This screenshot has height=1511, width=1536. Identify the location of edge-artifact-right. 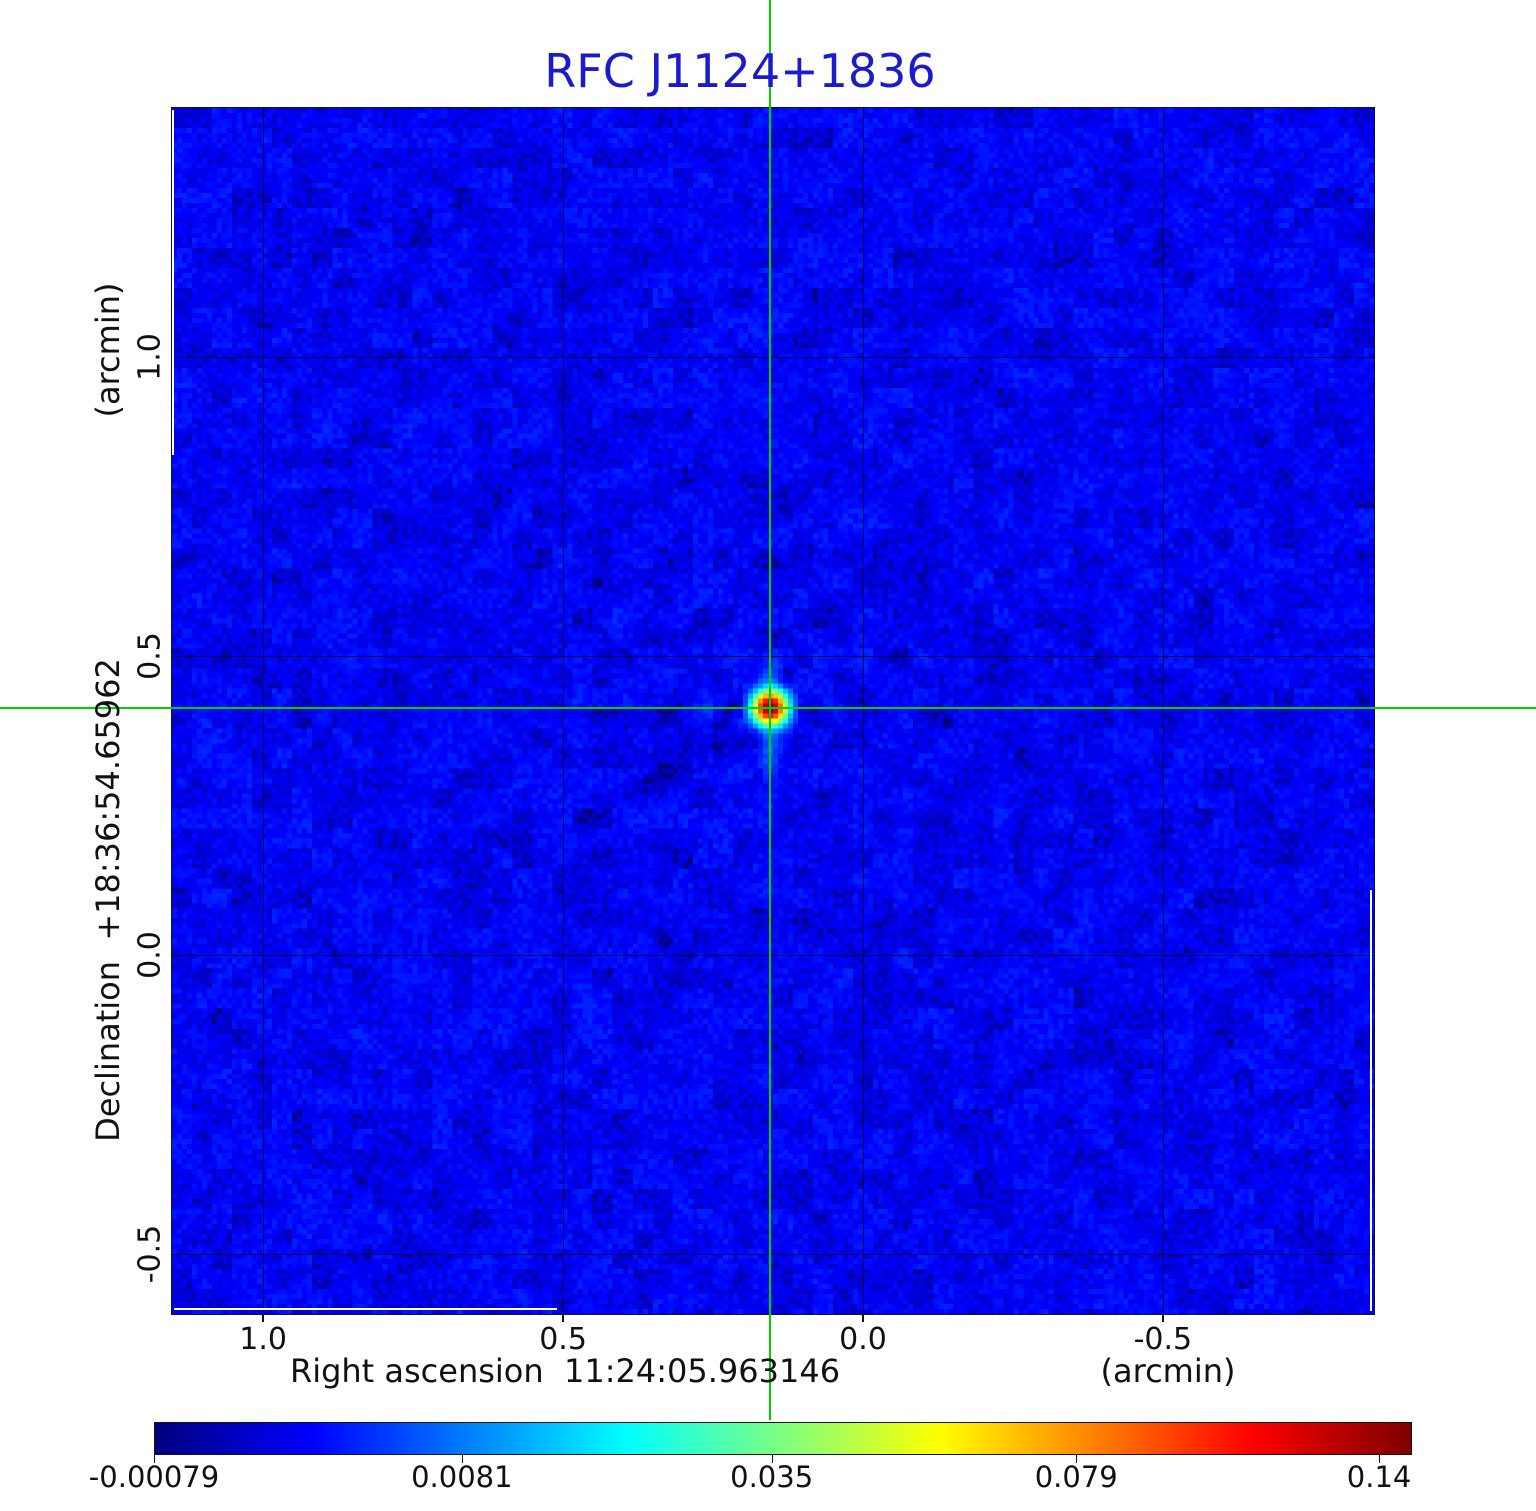
(1371, 1100).